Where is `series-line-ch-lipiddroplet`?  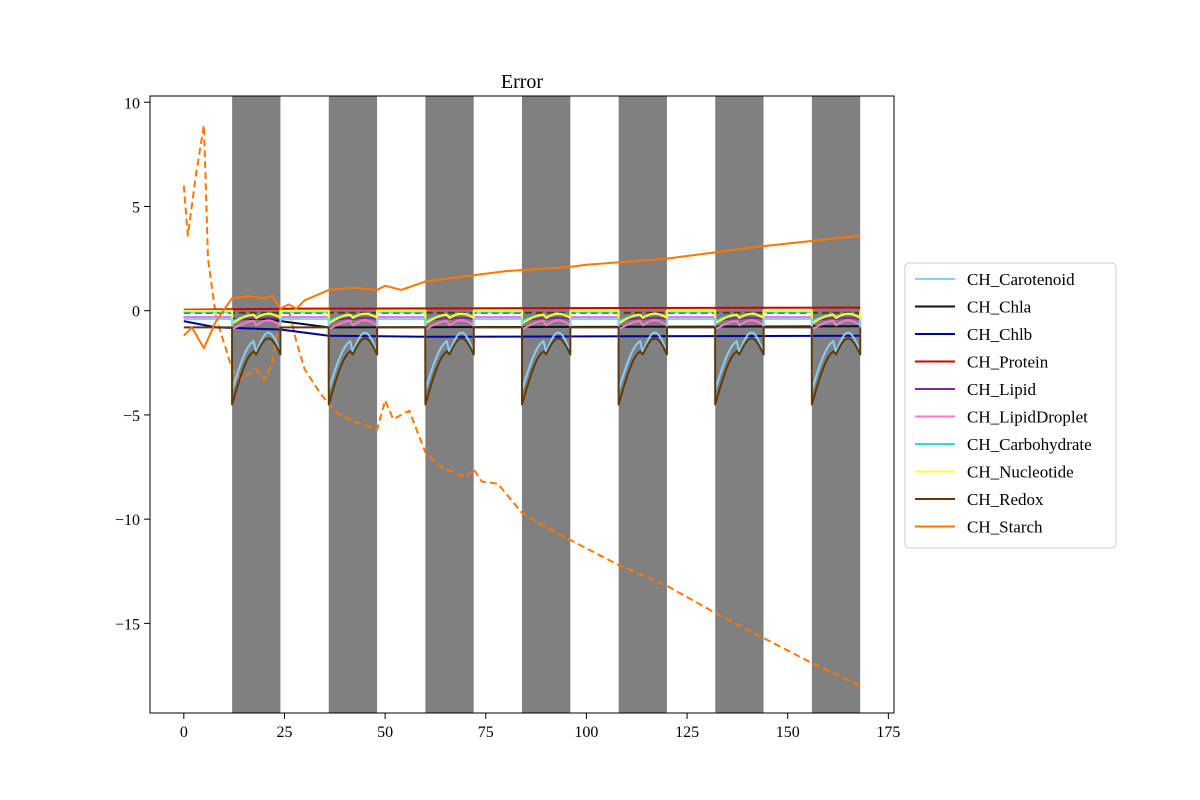
series-line-ch-lipiddroplet is located at coordinates (522, 323).